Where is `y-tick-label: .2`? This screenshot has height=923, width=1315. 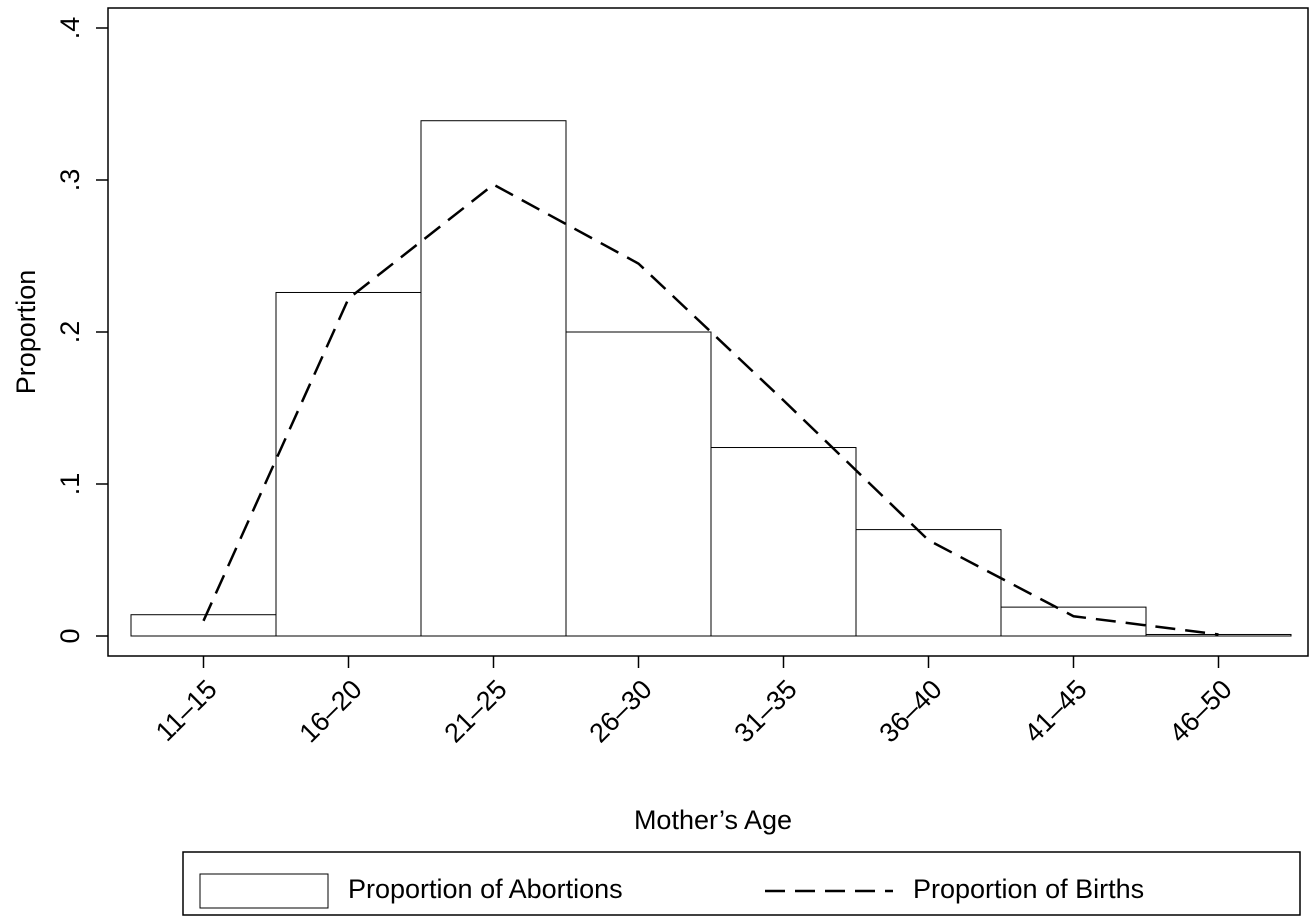 y-tick-label: .2 is located at coordinates (70, 332).